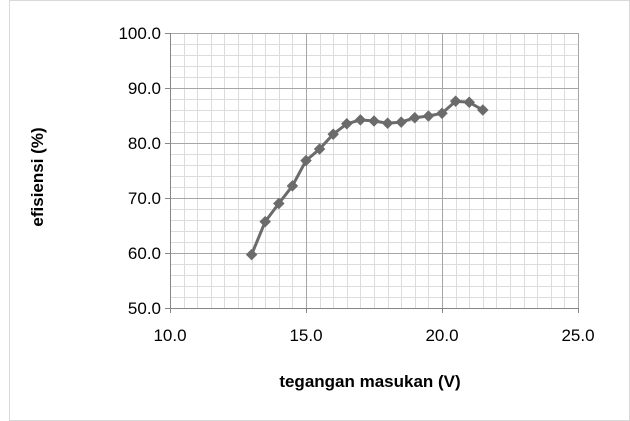 The image size is (630, 421). What do you see at coordinates (144, 253) in the screenshot?
I see `y-tick-label: 60.0` at bounding box center [144, 253].